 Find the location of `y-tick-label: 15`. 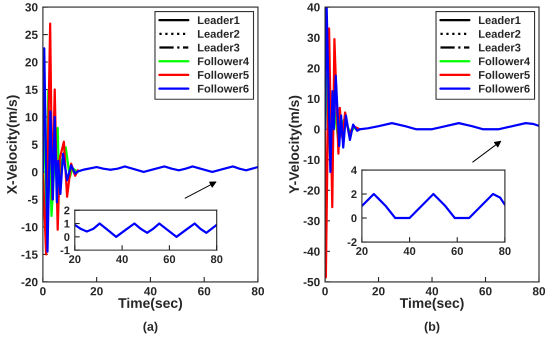

y-tick-label: 15 is located at coordinates (32, 90).